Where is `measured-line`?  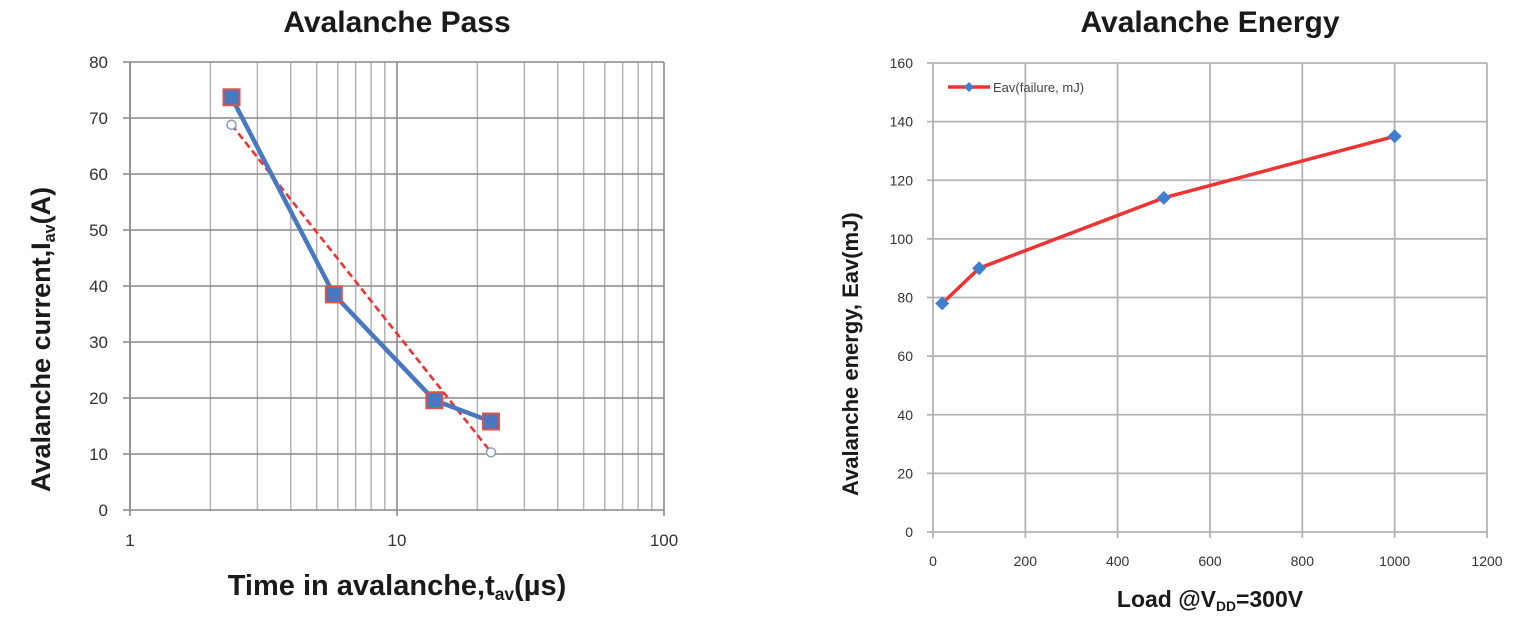 measured-line is located at coordinates (360, 260).